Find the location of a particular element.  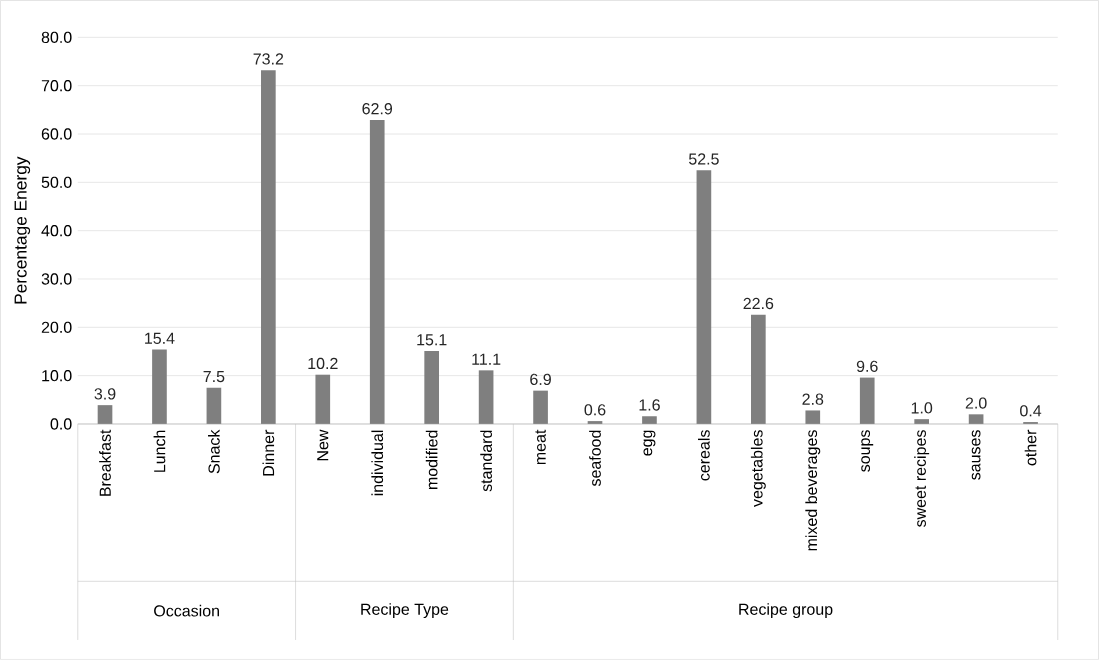

data-label: 2.0 is located at coordinates (976, 403).